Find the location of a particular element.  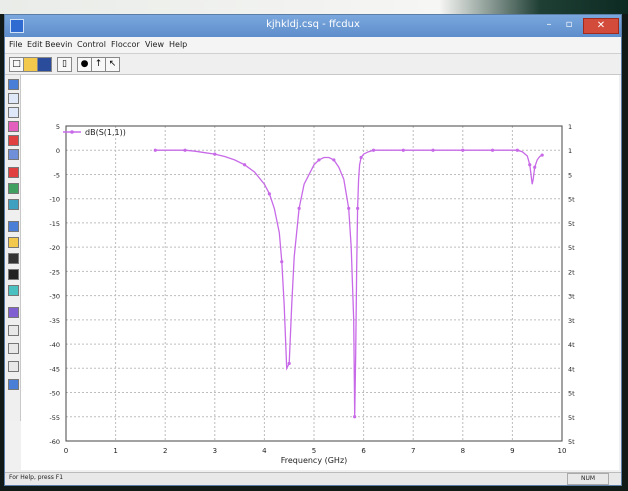

maximize-button: ▫ is located at coordinates (569, 24).